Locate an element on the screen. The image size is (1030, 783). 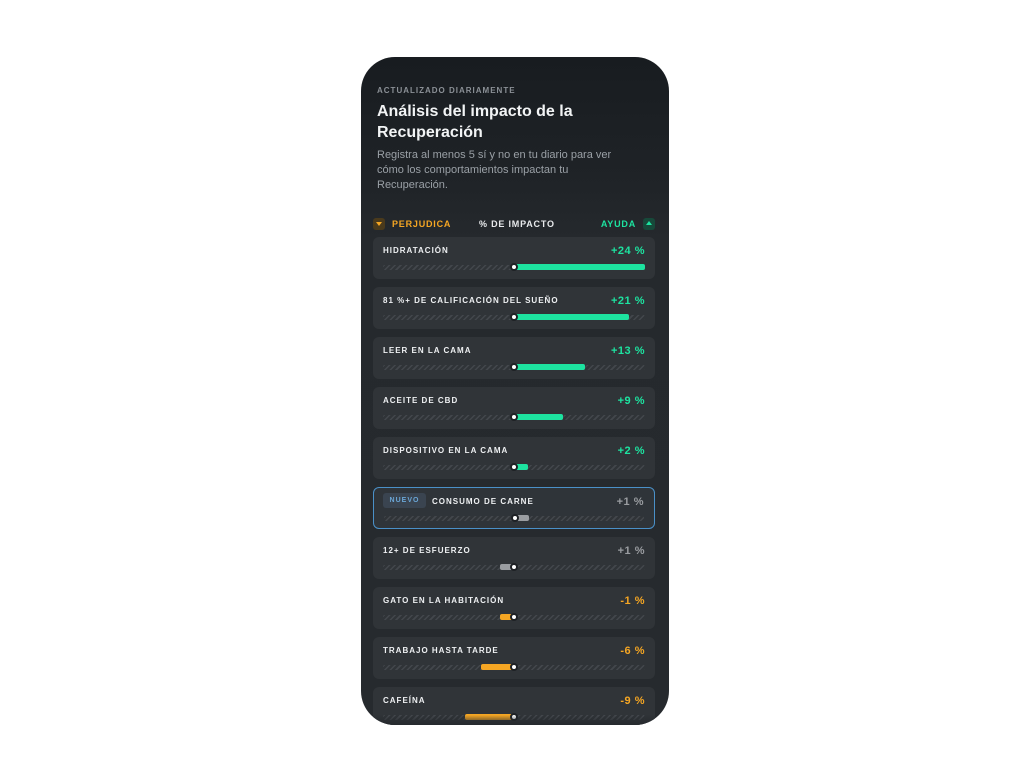
legend-help-label: AYUDA is located at coordinates (618, 224).